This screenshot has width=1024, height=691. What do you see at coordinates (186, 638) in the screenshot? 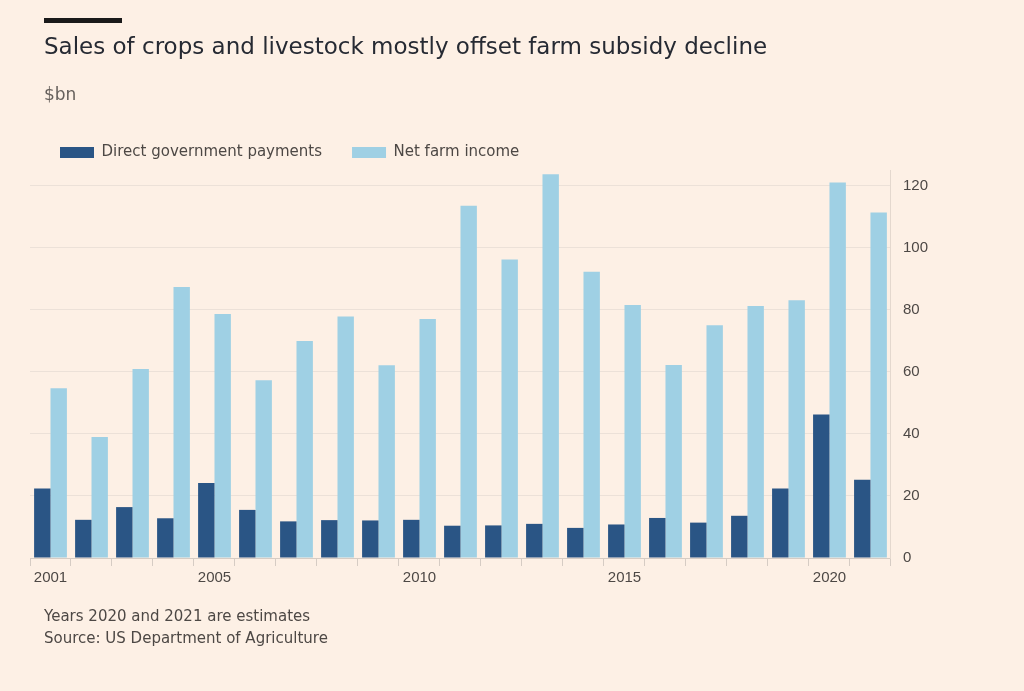
I see `source-note: Source: US Department of Agriculture` at bounding box center [186, 638].